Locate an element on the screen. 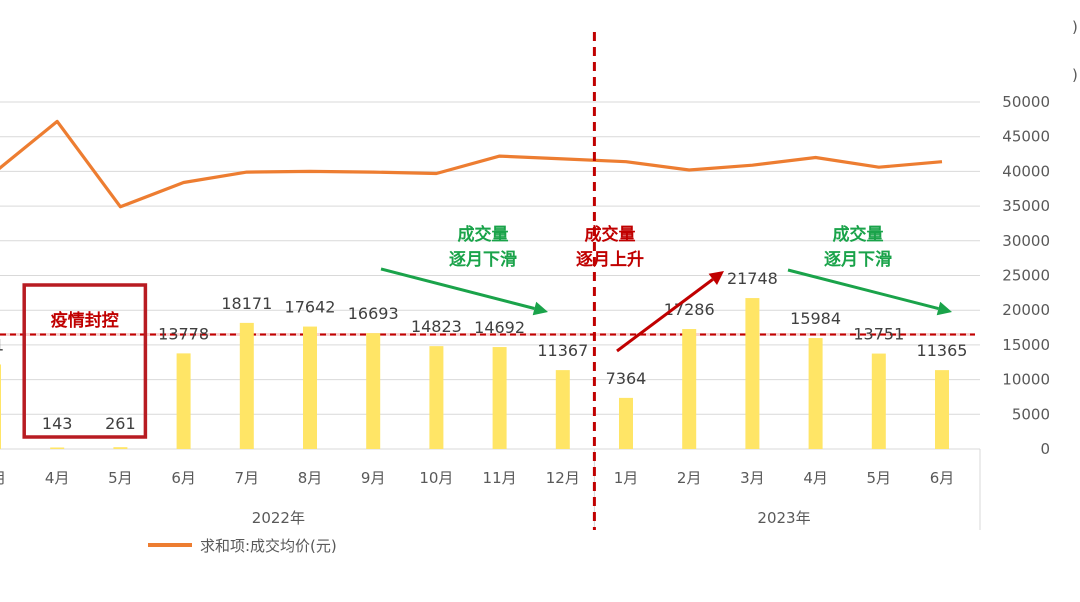  x-tick-label: 8月 is located at coordinates (310, 478).